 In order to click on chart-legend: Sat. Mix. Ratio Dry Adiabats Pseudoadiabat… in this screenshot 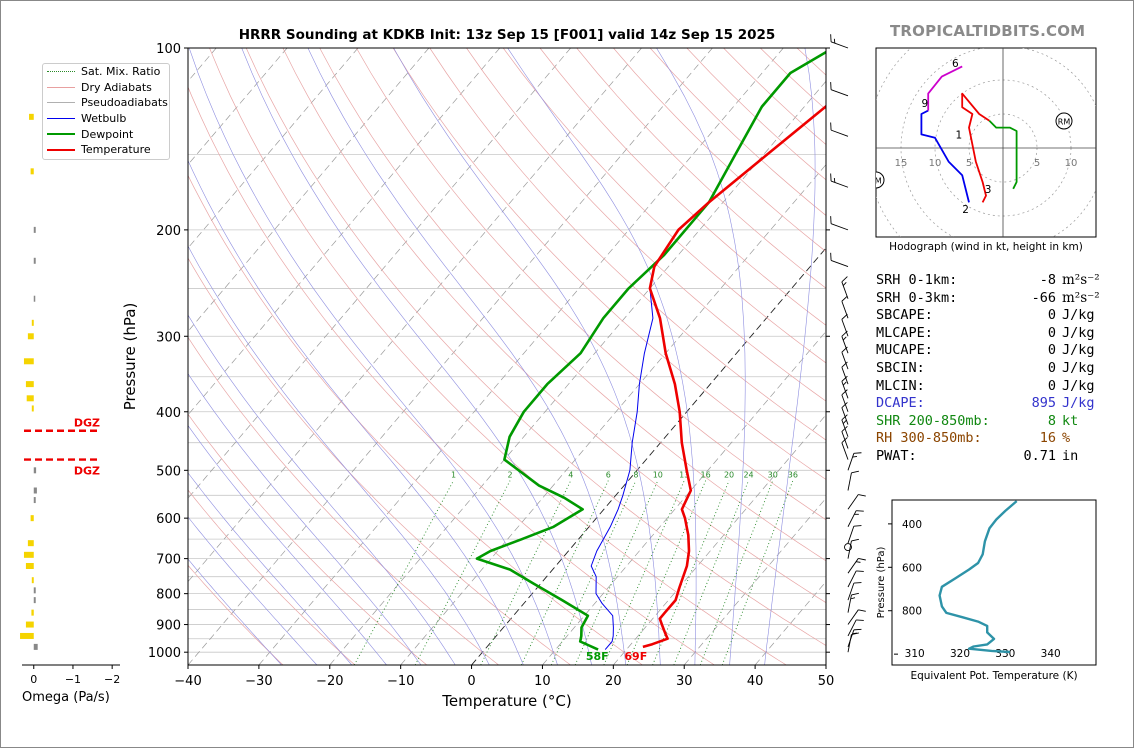, I will do `click(106, 111)`.